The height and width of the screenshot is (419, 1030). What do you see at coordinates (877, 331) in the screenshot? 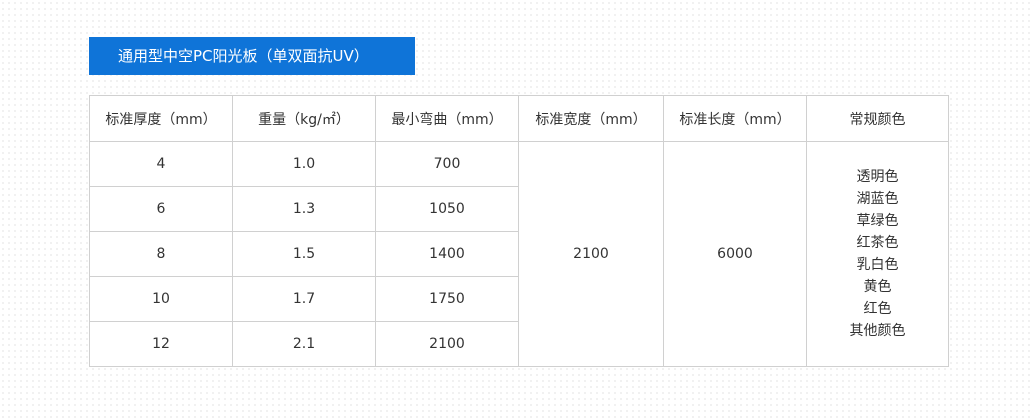
I see `color-item: 其他颜色` at bounding box center [877, 331].